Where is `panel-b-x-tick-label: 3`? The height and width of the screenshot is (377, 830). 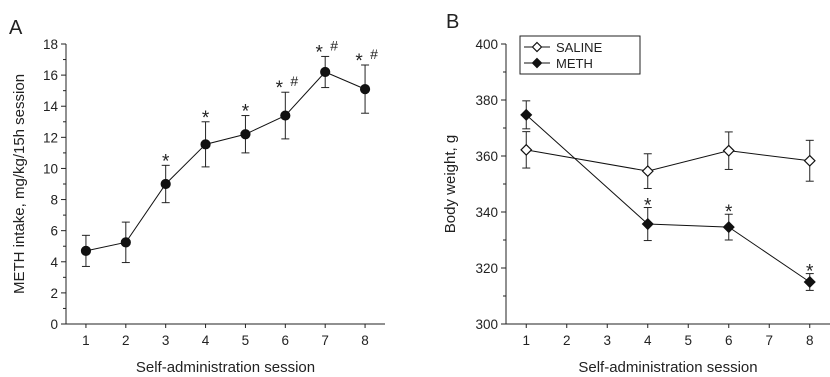 panel-b-x-tick-label: 3 is located at coordinates (607, 340).